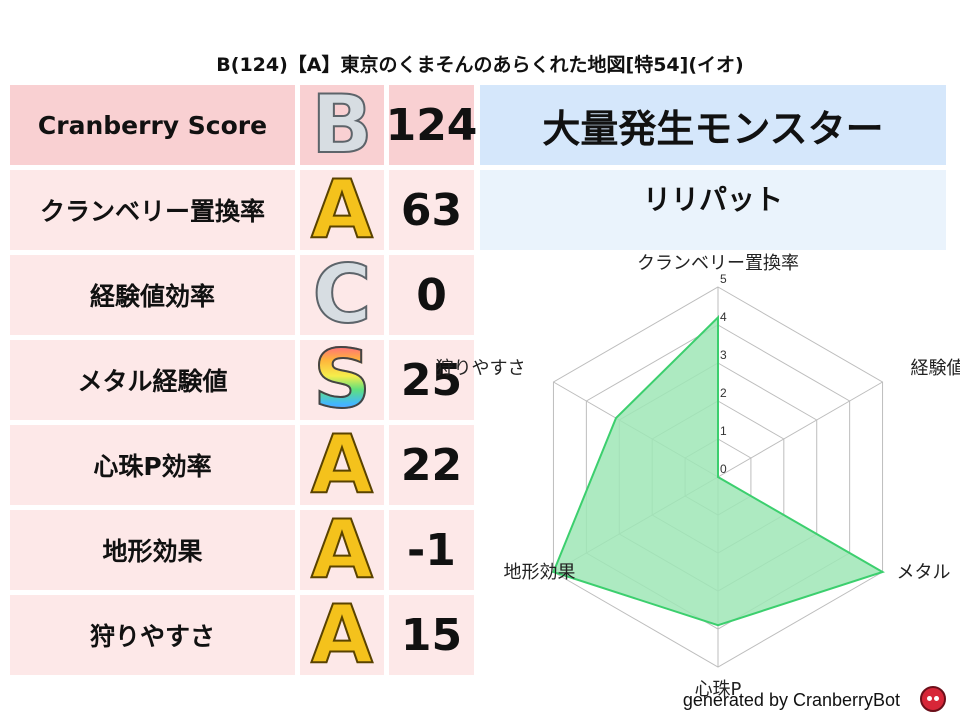  I want to click on radar-axis-label: メタル, so click(924, 572).